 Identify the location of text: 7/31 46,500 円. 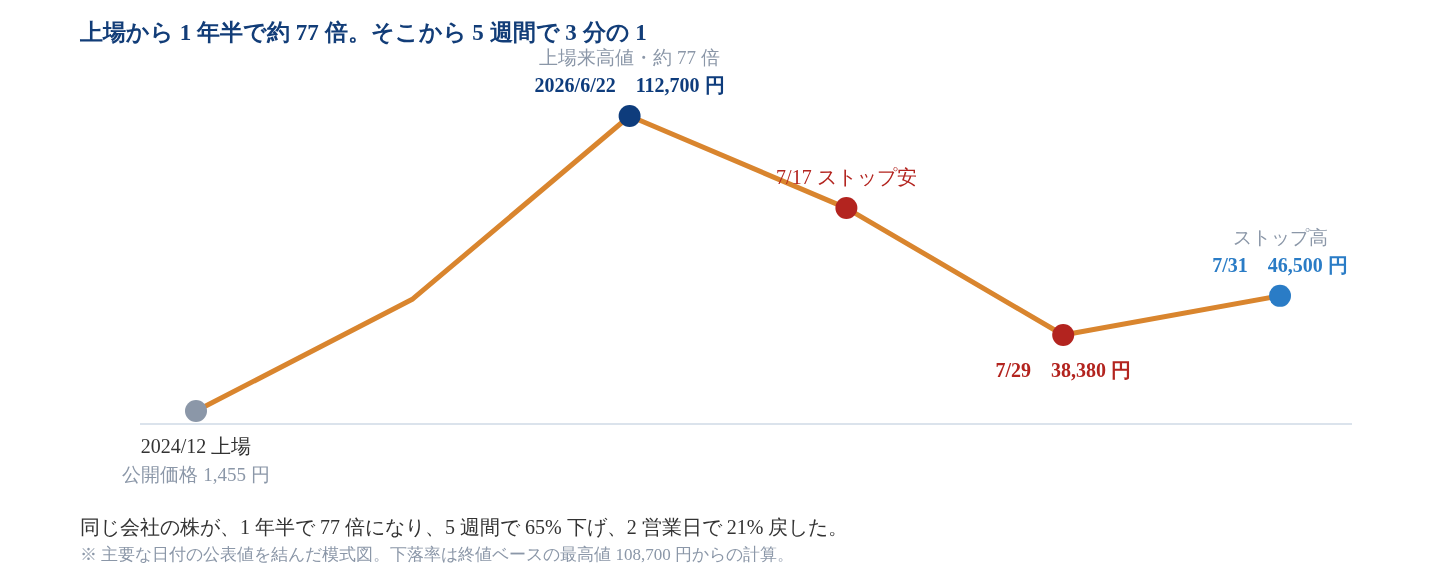
(1280, 264).